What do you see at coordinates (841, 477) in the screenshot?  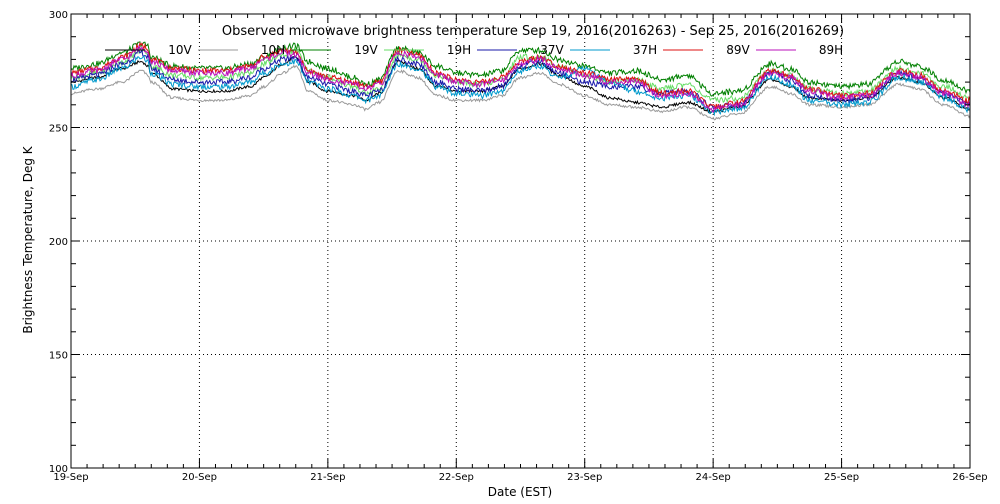 I see `x-tick-label: 25-Sep` at bounding box center [841, 477].